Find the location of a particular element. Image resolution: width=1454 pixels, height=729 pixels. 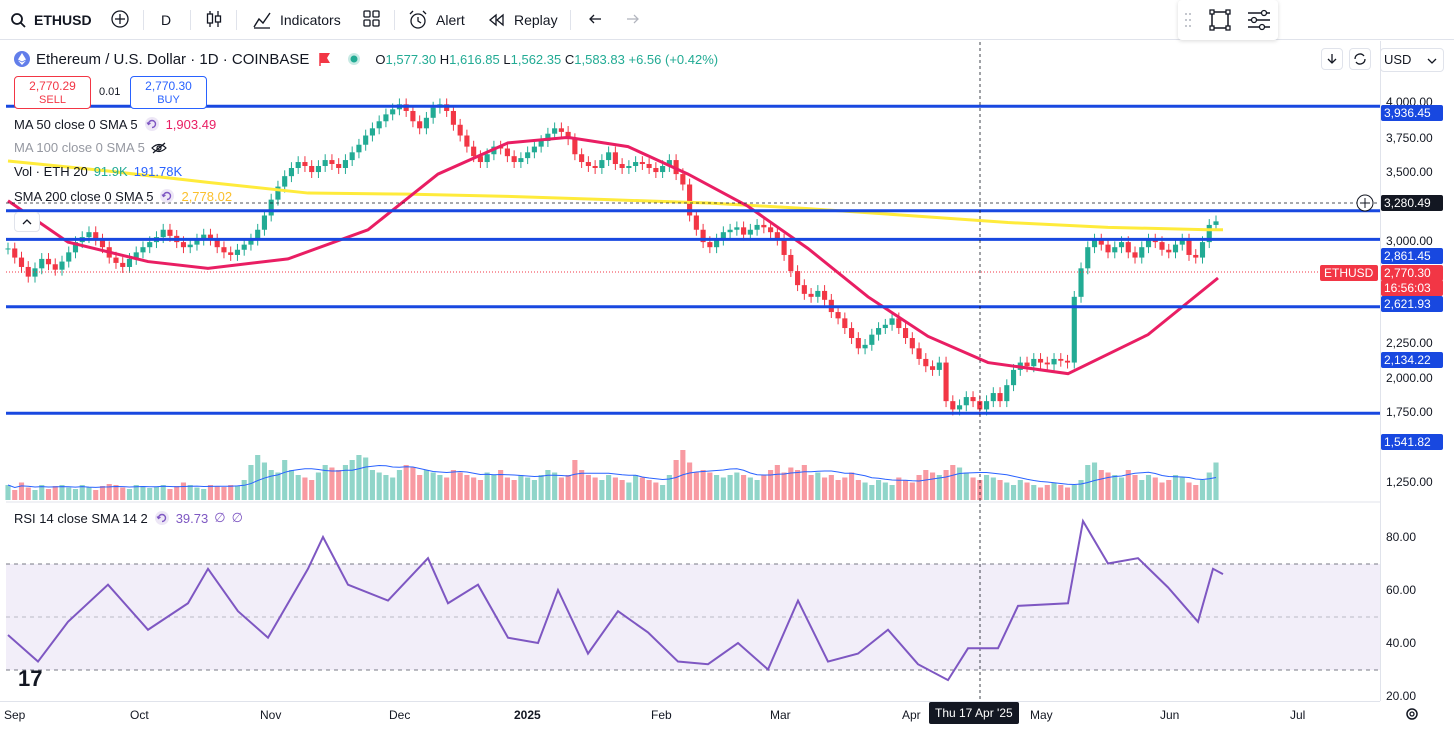

drag-handle-icon is located at coordinates (1188, 22).